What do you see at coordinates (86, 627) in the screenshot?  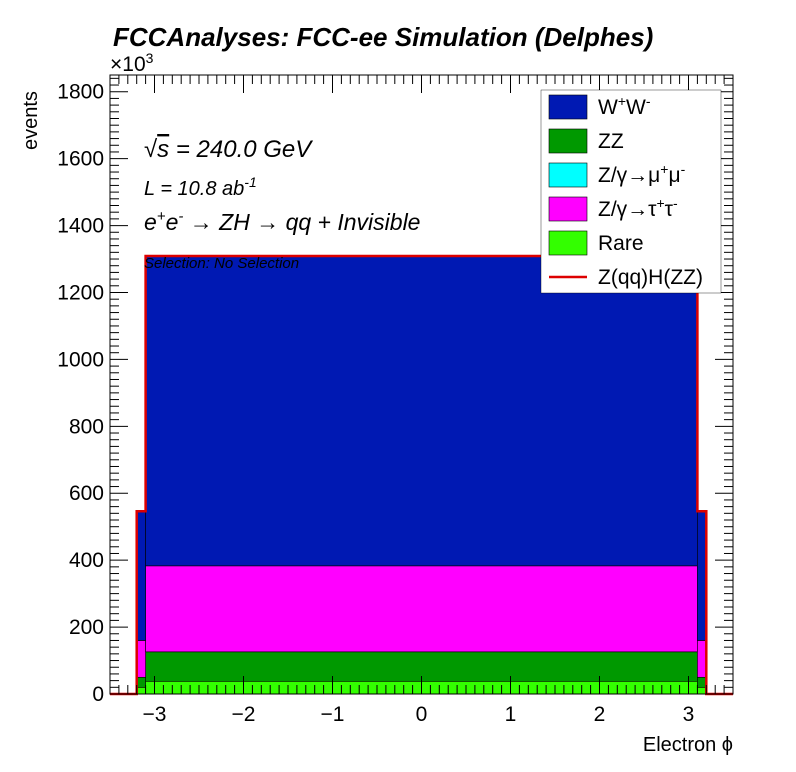 I see `y-tick-label: 200` at bounding box center [86, 627].